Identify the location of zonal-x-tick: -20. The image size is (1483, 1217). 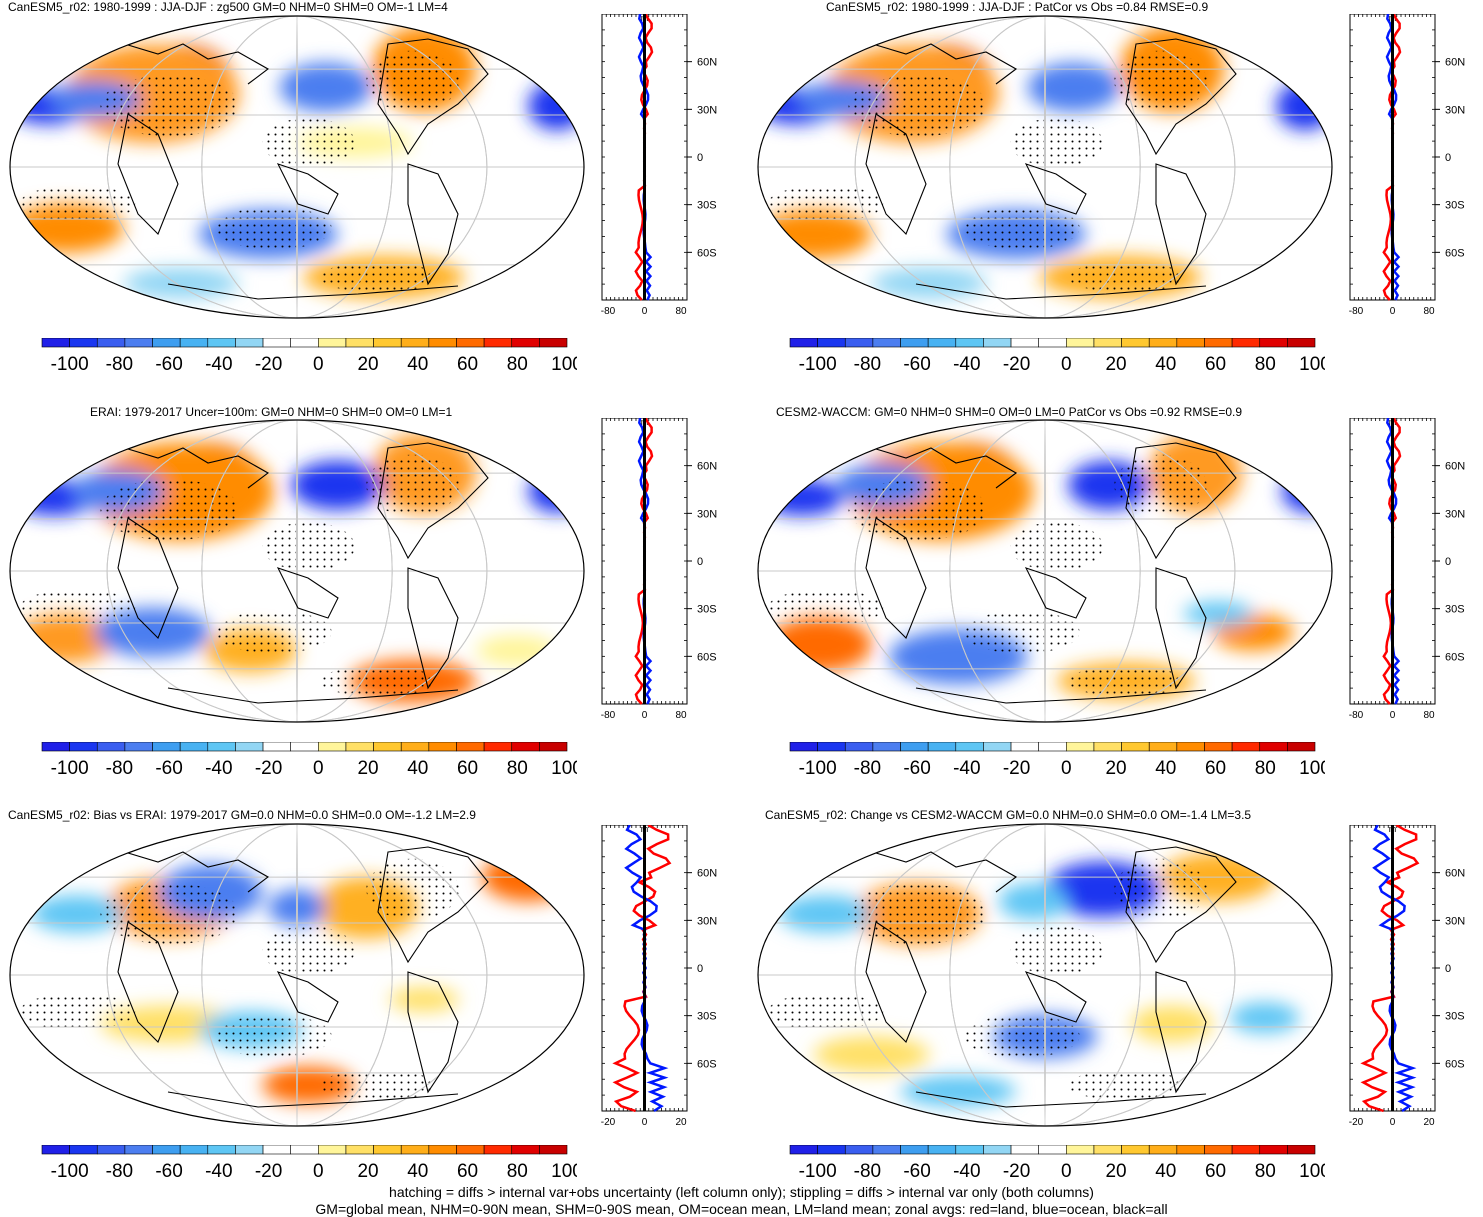
(1356, 1122).